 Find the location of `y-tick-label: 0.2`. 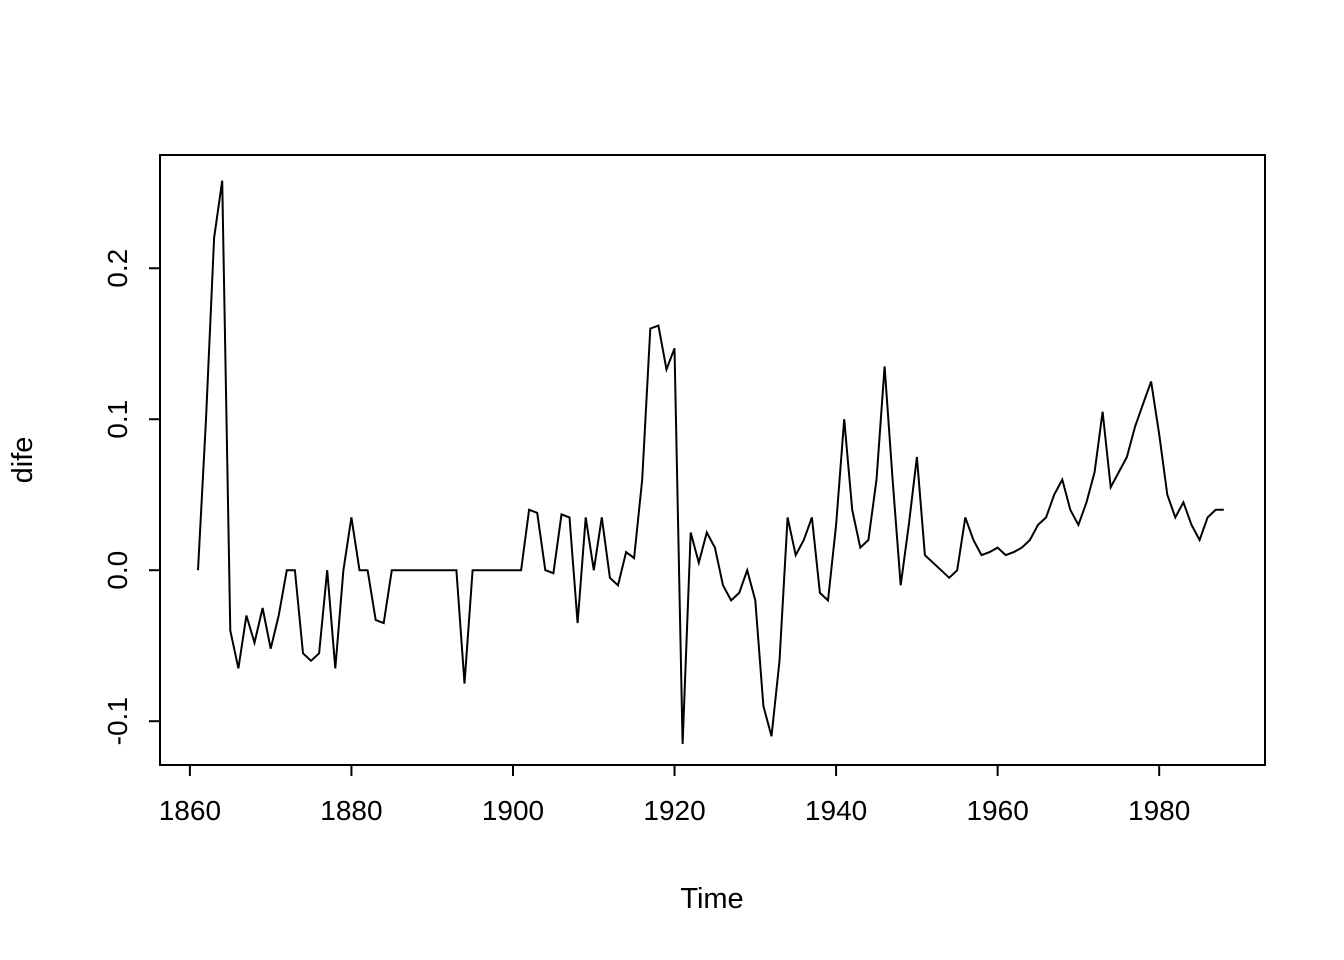

y-tick-label: 0.2 is located at coordinates (117, 268).